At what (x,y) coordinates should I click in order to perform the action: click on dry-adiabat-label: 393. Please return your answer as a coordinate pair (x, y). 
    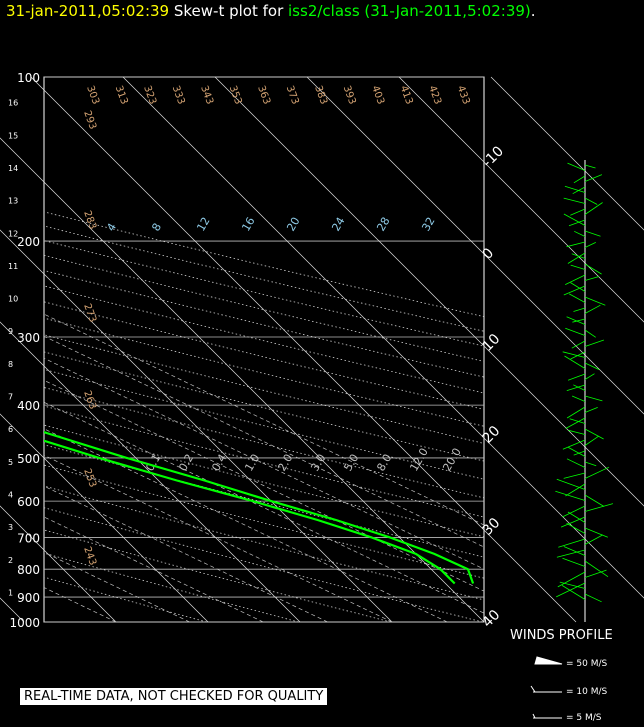
    Looking at the image, I should click on (349, 95).